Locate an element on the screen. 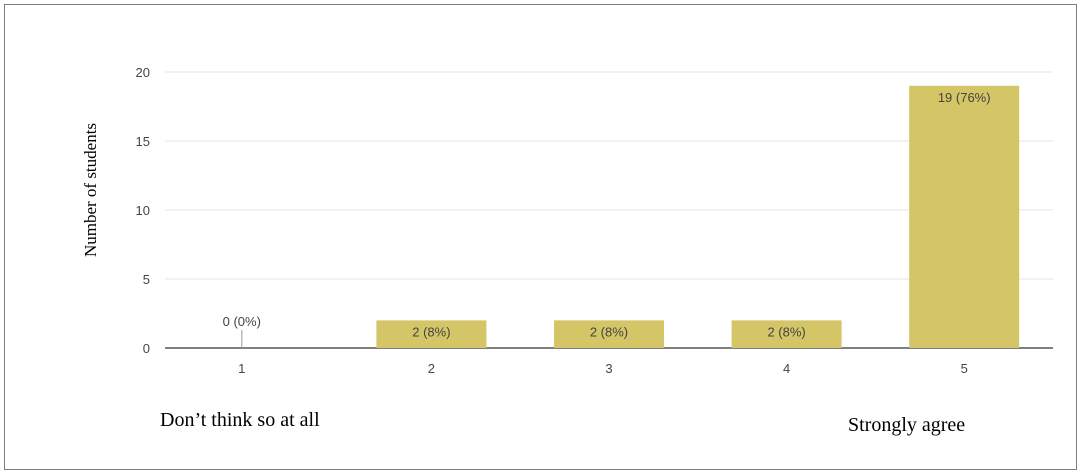 The height and width of the screenshot is (473, 1082). x-tick-label: 2 is located at coordinates (431, 368).